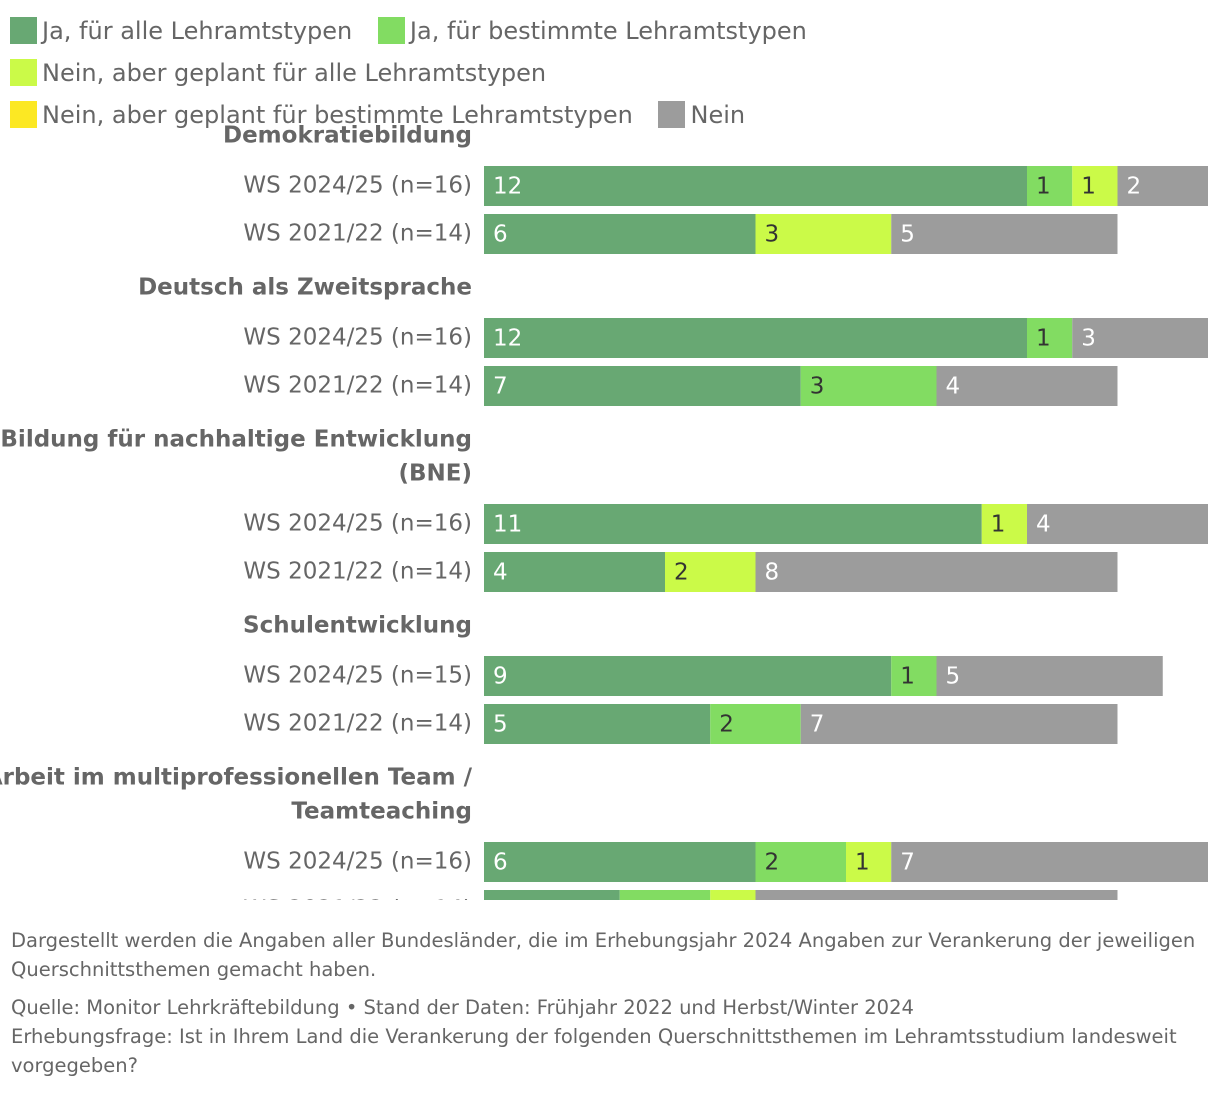  What do you see at coordinates (435, 474) in the screenshot?
I see `group-title: (BNE)` at bounding box center [435, 474].